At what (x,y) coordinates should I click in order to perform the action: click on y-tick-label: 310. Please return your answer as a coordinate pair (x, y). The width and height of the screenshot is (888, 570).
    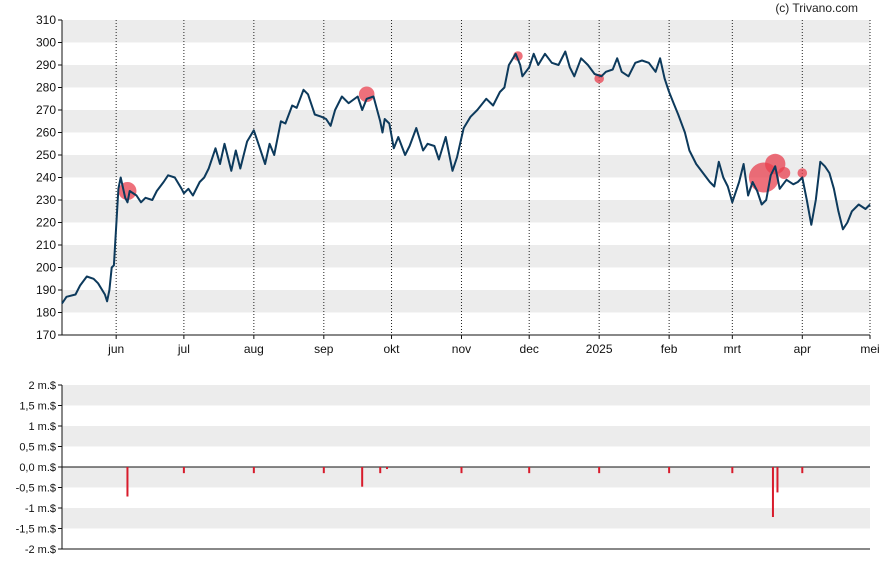
    Looking at the image, I should click on (46, 20).